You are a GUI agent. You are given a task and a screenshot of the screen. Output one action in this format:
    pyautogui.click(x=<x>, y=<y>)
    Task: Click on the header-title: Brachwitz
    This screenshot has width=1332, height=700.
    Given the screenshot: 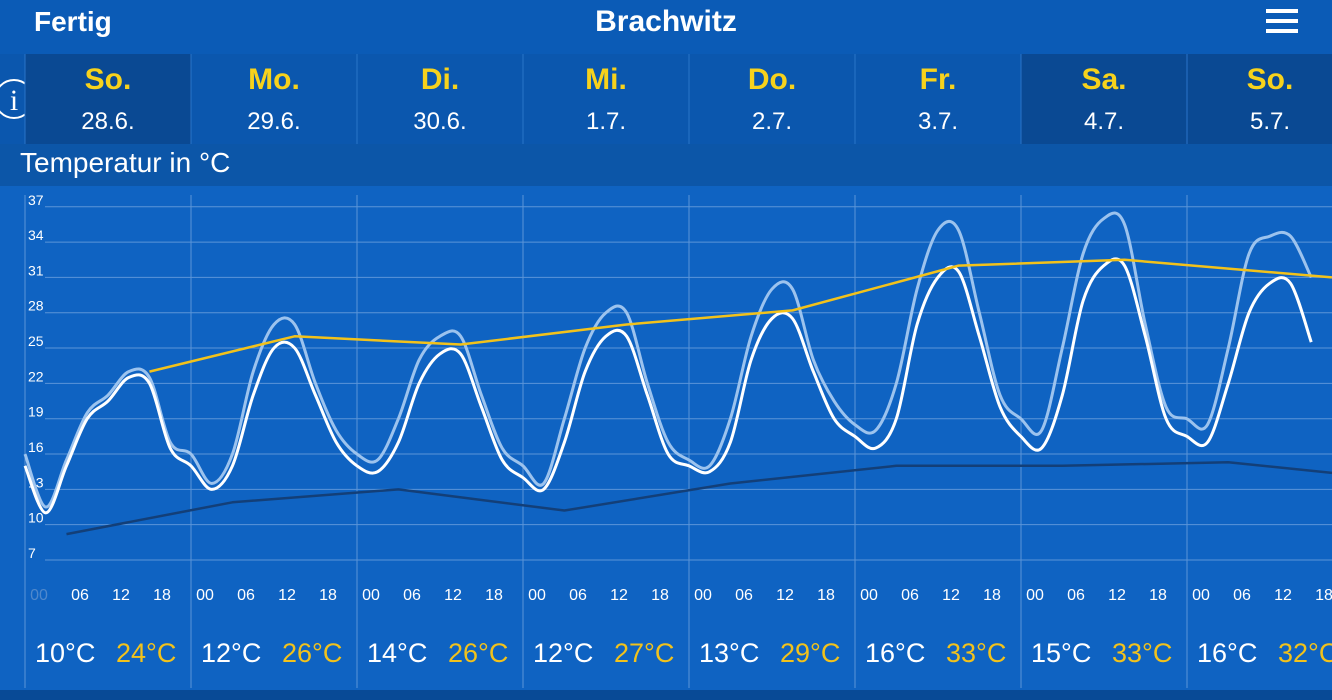 What is the action you would take?
    pyautogui.click(x=666, y=21)
    